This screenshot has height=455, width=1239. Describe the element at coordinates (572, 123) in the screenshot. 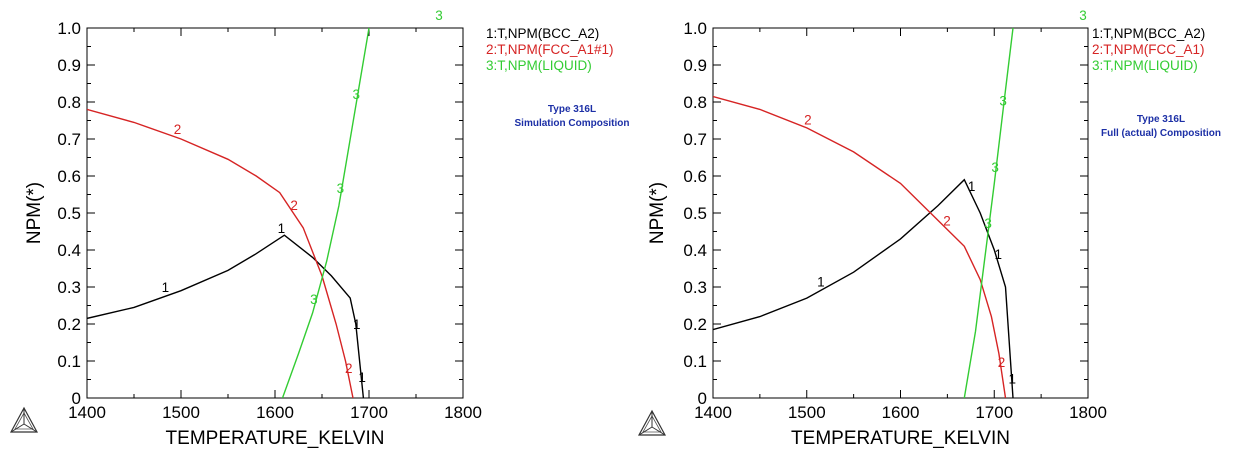

I see `composition-note: Simulation Composition` at that location.